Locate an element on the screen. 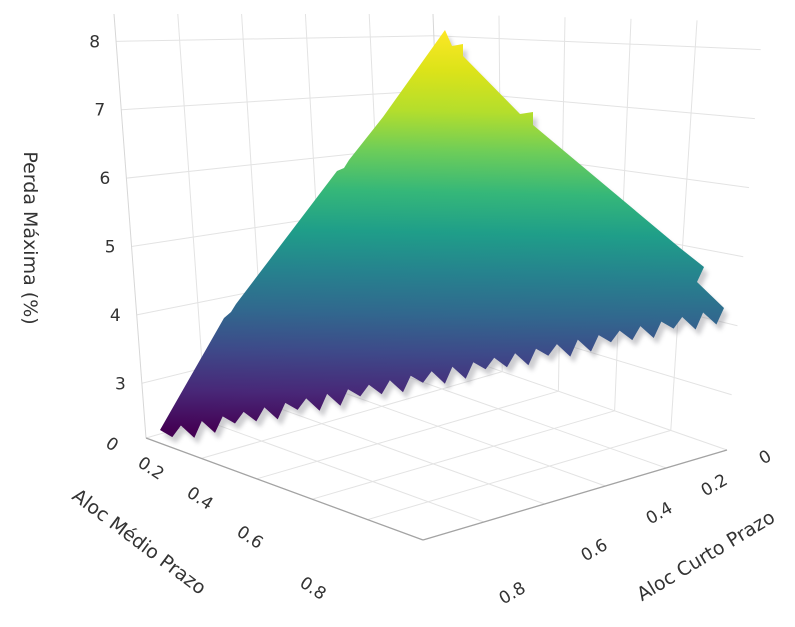 The height and width of the screenshot is (627, 795). y-axis-spine is located at coordinates (575, 495).